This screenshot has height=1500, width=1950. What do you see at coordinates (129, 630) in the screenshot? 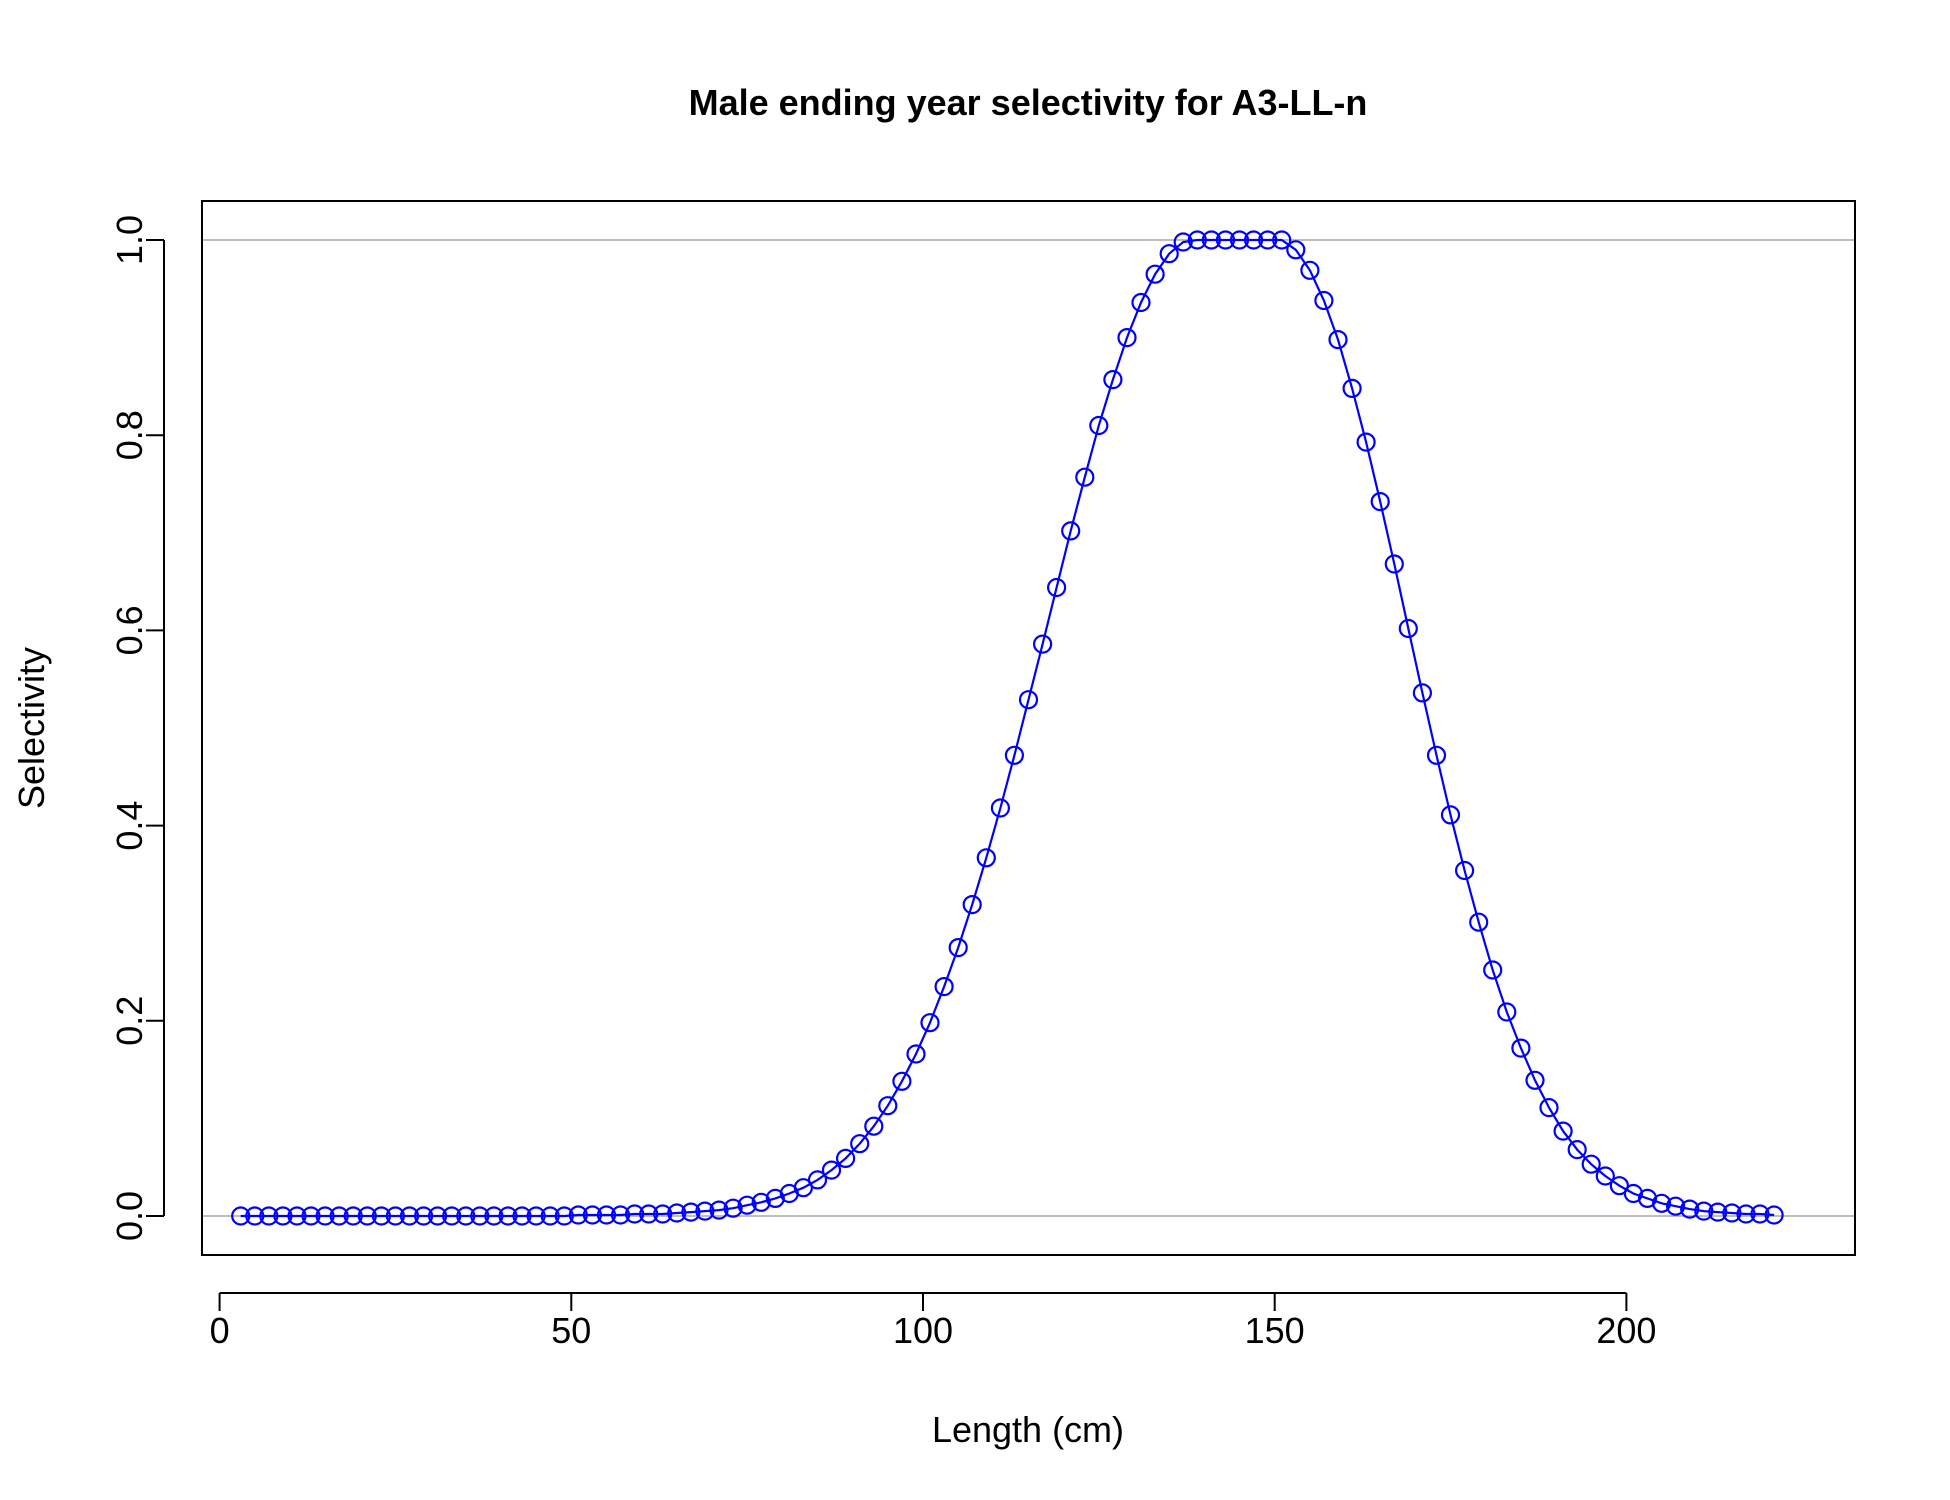
I see `y-tick-label: 0.6` at bounding box center [129, 630].